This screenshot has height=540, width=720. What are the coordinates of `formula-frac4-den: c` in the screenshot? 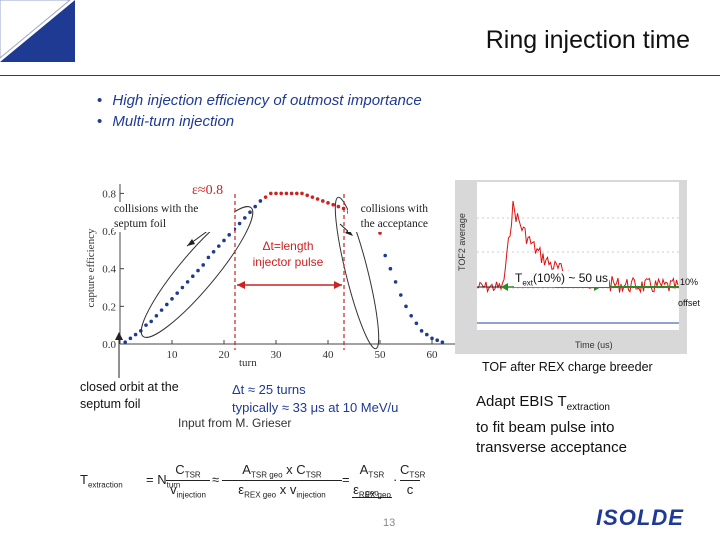 It's located at (410, 489).